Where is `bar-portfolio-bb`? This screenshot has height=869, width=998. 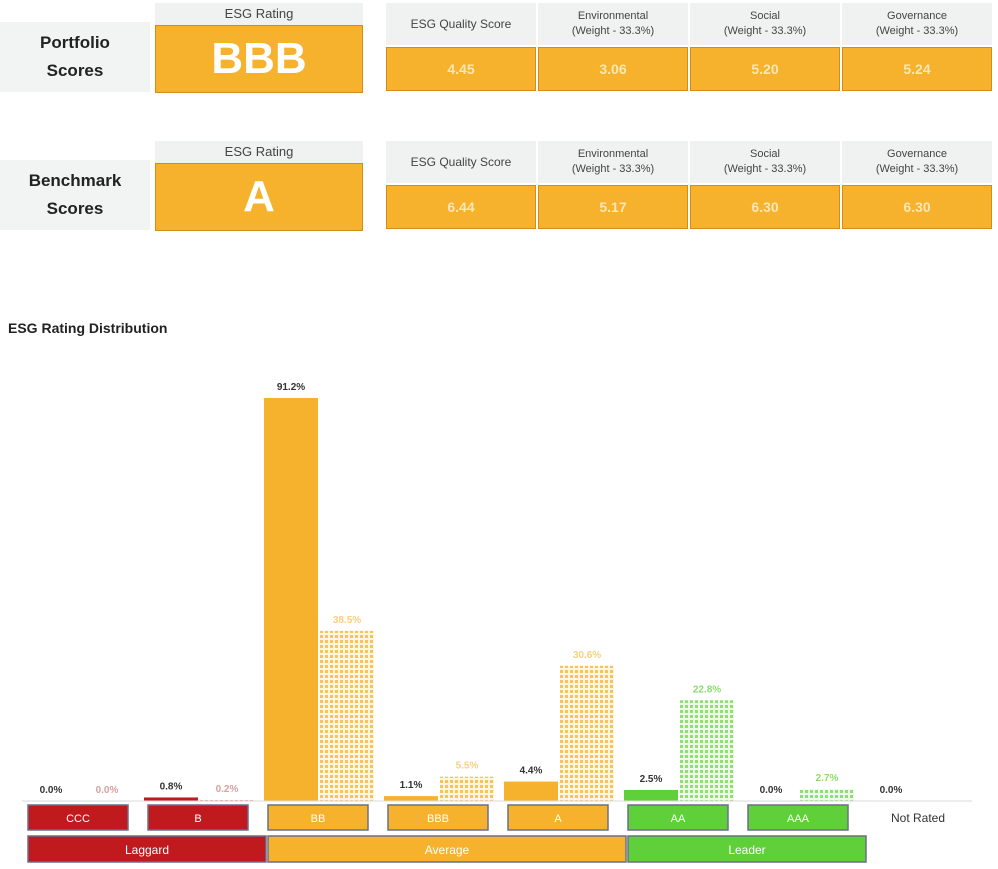 bar-portfolio-bb is located at coordinates (291, 599).